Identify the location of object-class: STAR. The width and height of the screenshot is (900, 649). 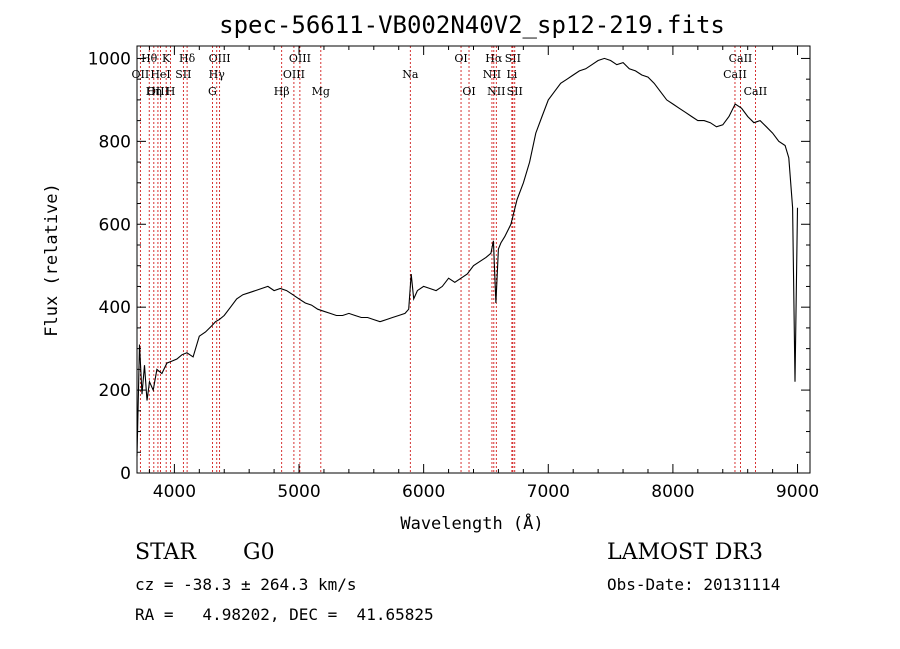
(165, 552).